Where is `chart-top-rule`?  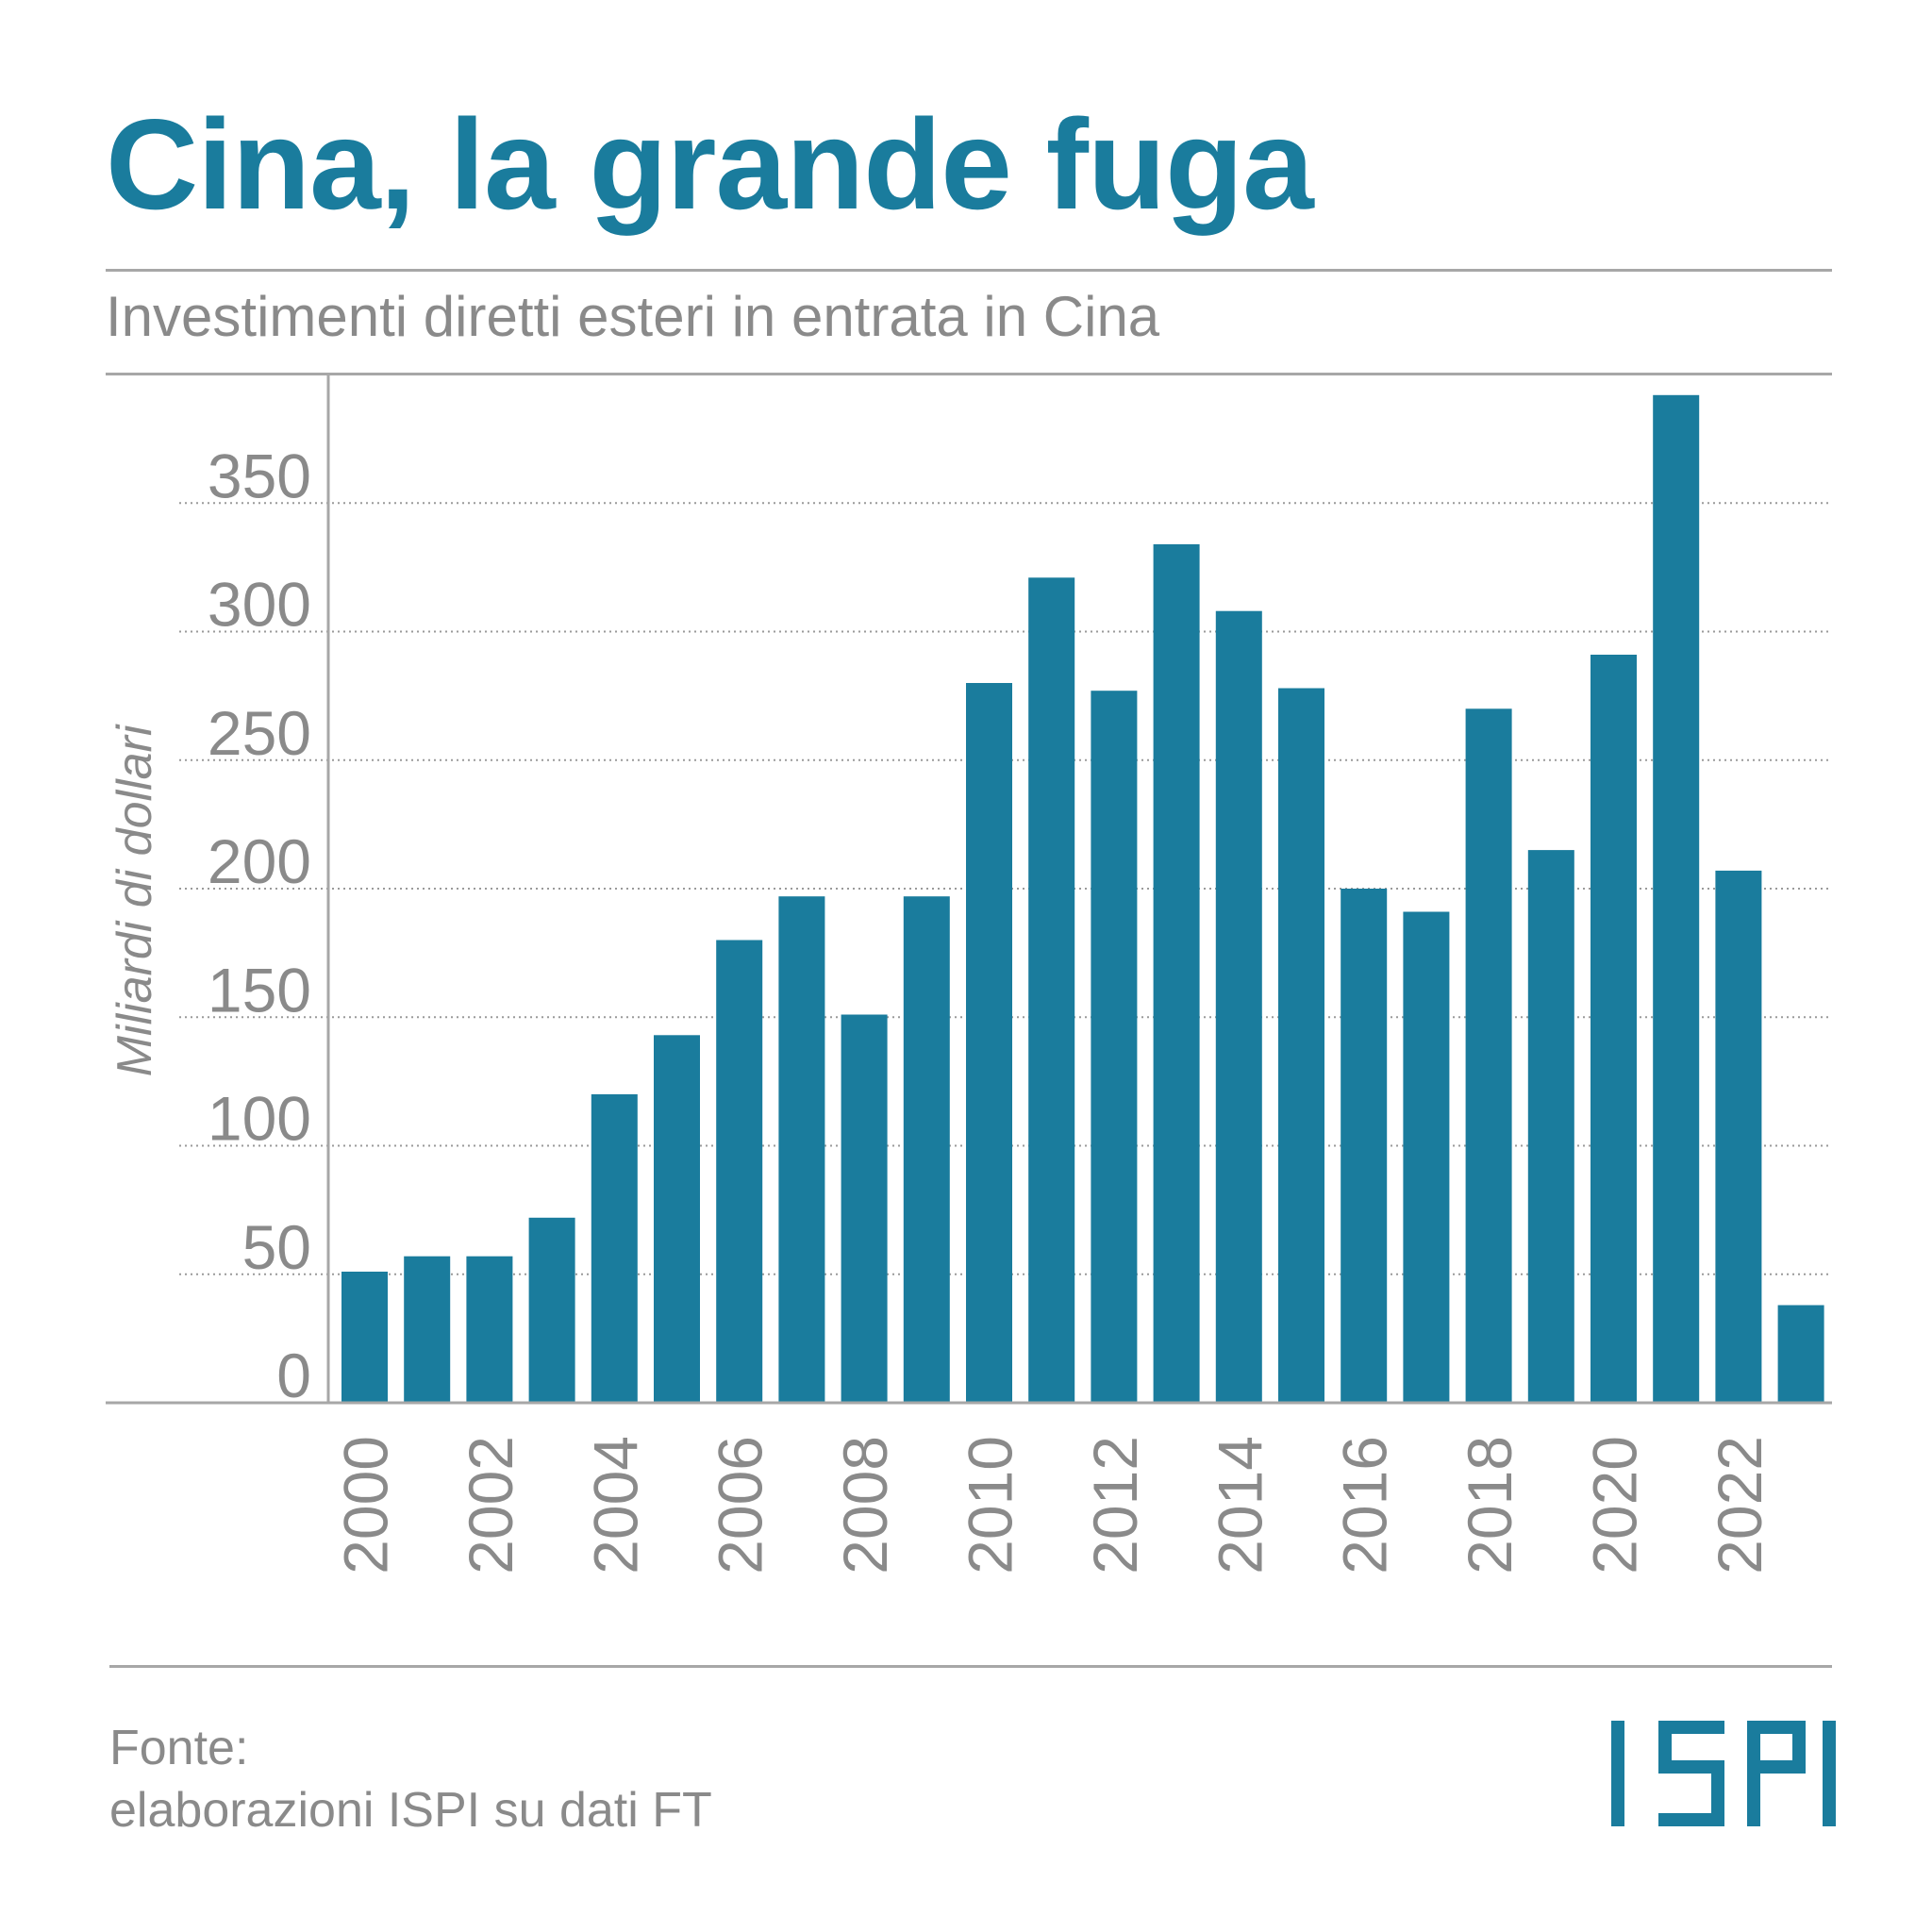
chart-top-rule is located at coordinates (969, 374).